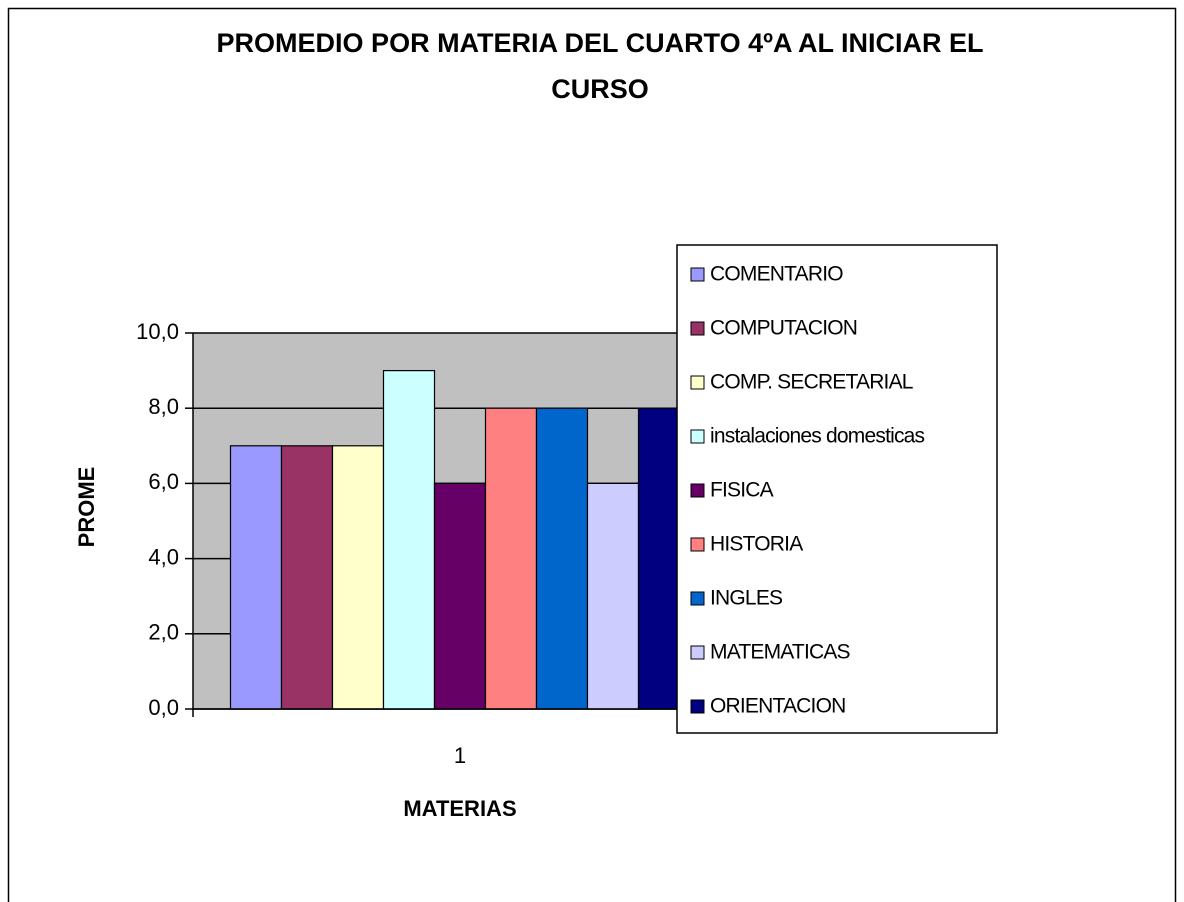 This screenshot has width=1184, height=902. What do you see at coordinates (157, 331) in the screenshot?
I see `y-tick-label: 10,0` at bounding box center [157, 331].